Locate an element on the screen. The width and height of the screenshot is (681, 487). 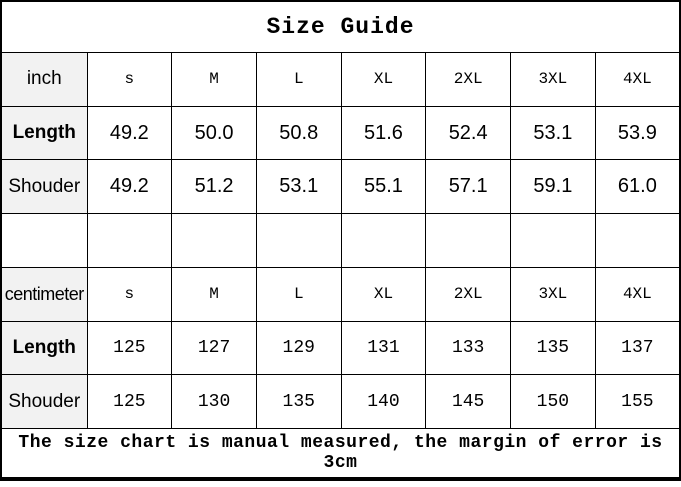
unit-label-centimeter: centimeter is located at coordinates (44, 294).